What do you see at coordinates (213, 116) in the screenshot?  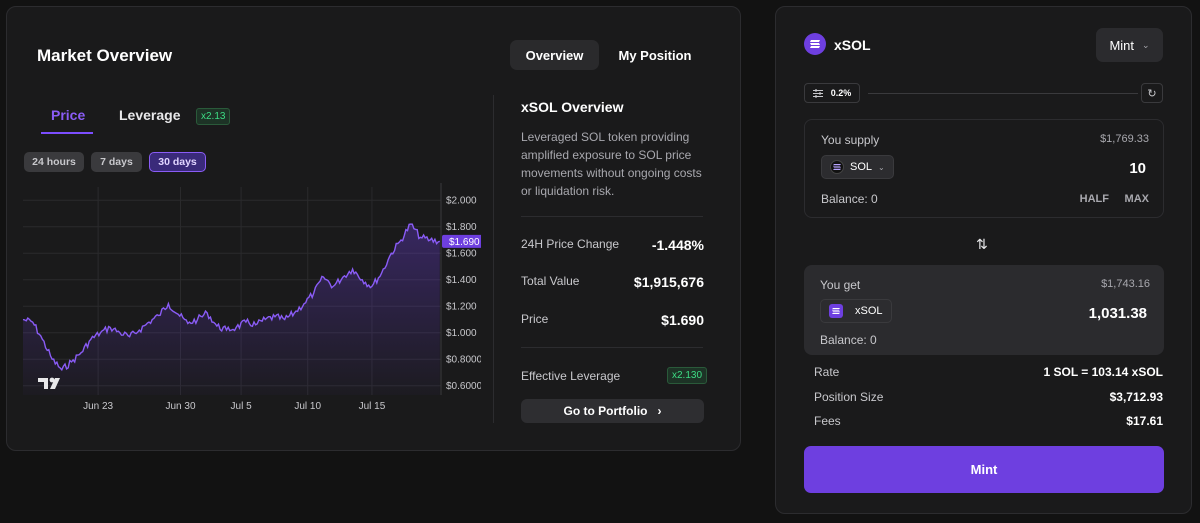 I see `leverage-badge: x2.13` at bounding box center [213, 116].